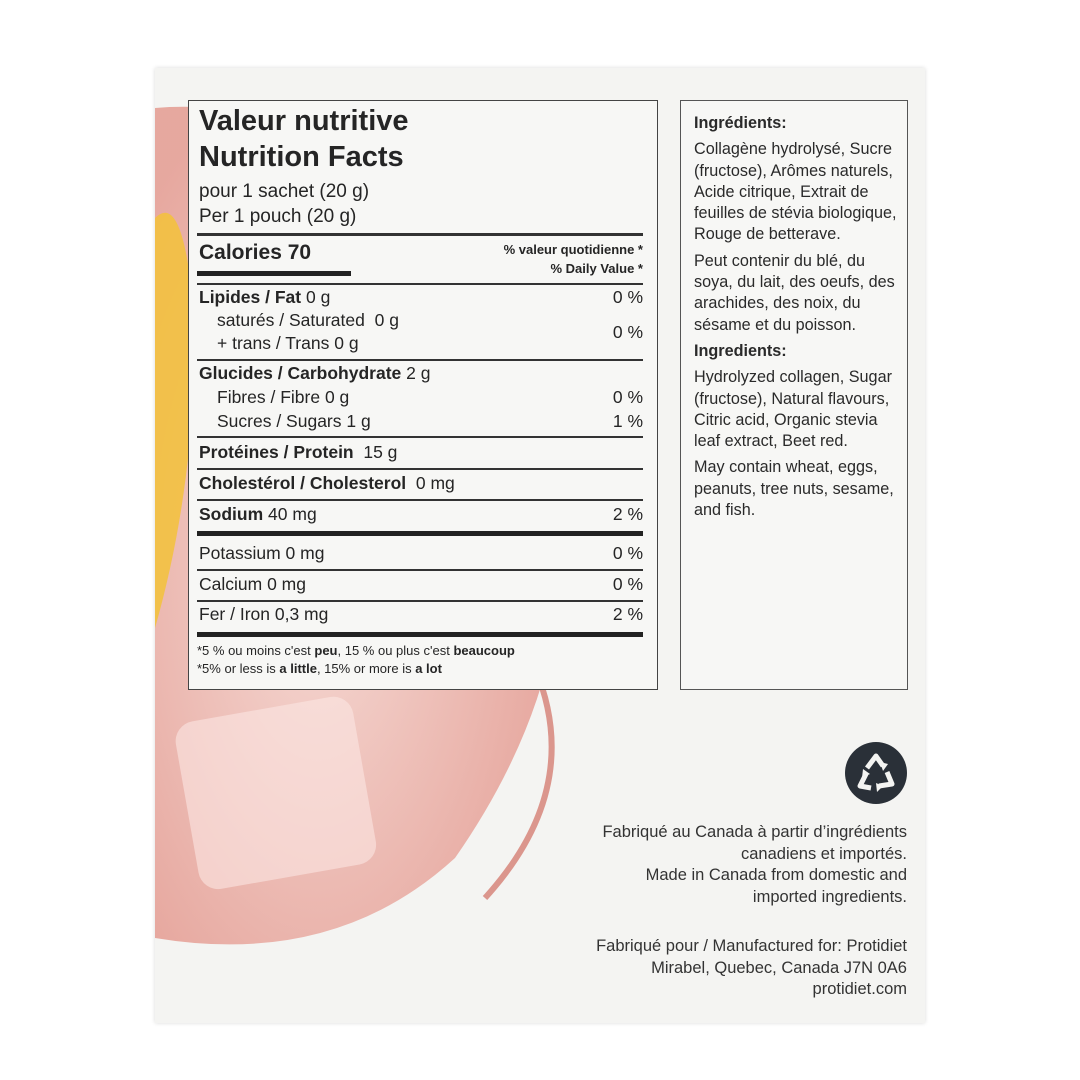 The image size is (1080, 1080). What do you see at coordinates (291, 320) in the screenshot?
I see `sat-label: saturés / Saturated` at bounding box center [291, 320].